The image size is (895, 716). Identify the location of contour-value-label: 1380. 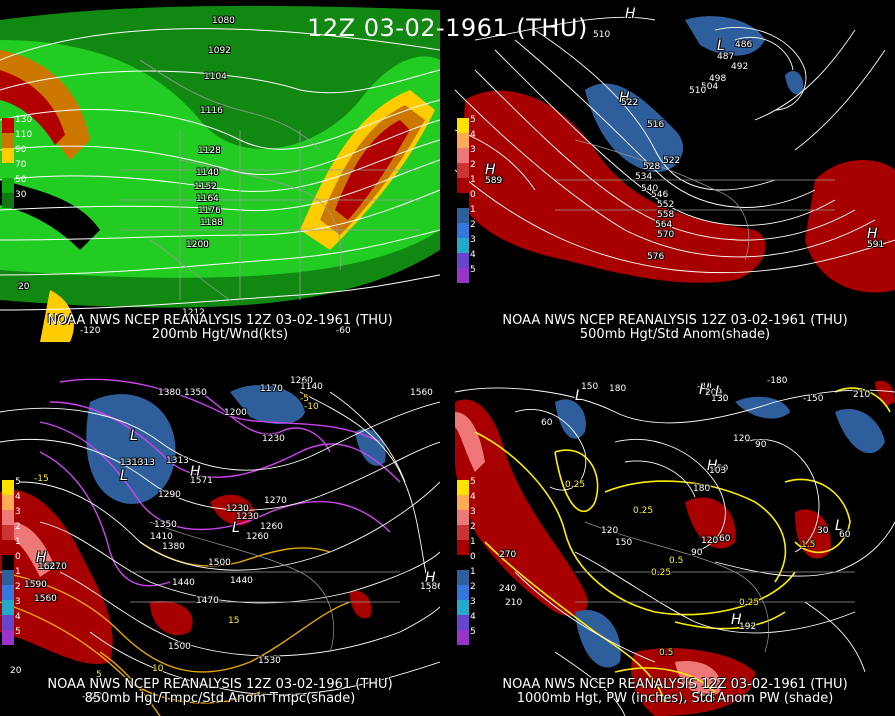
(173, 547).